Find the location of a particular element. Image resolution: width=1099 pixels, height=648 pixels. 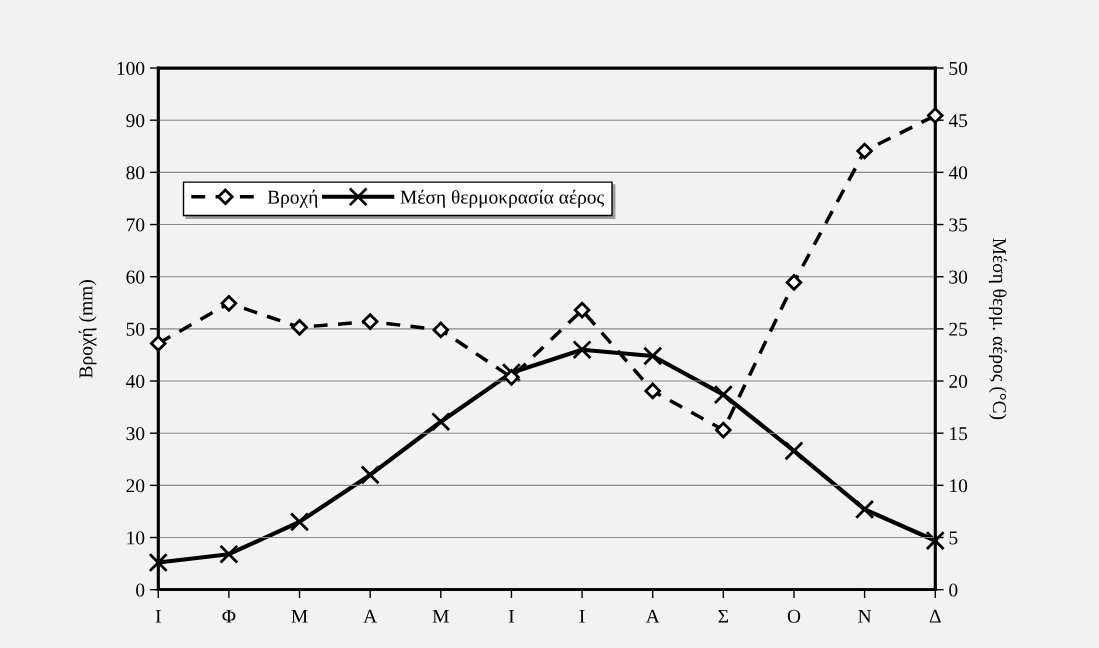

y2-tick-label: 35 is located at coordinates (958, 225).